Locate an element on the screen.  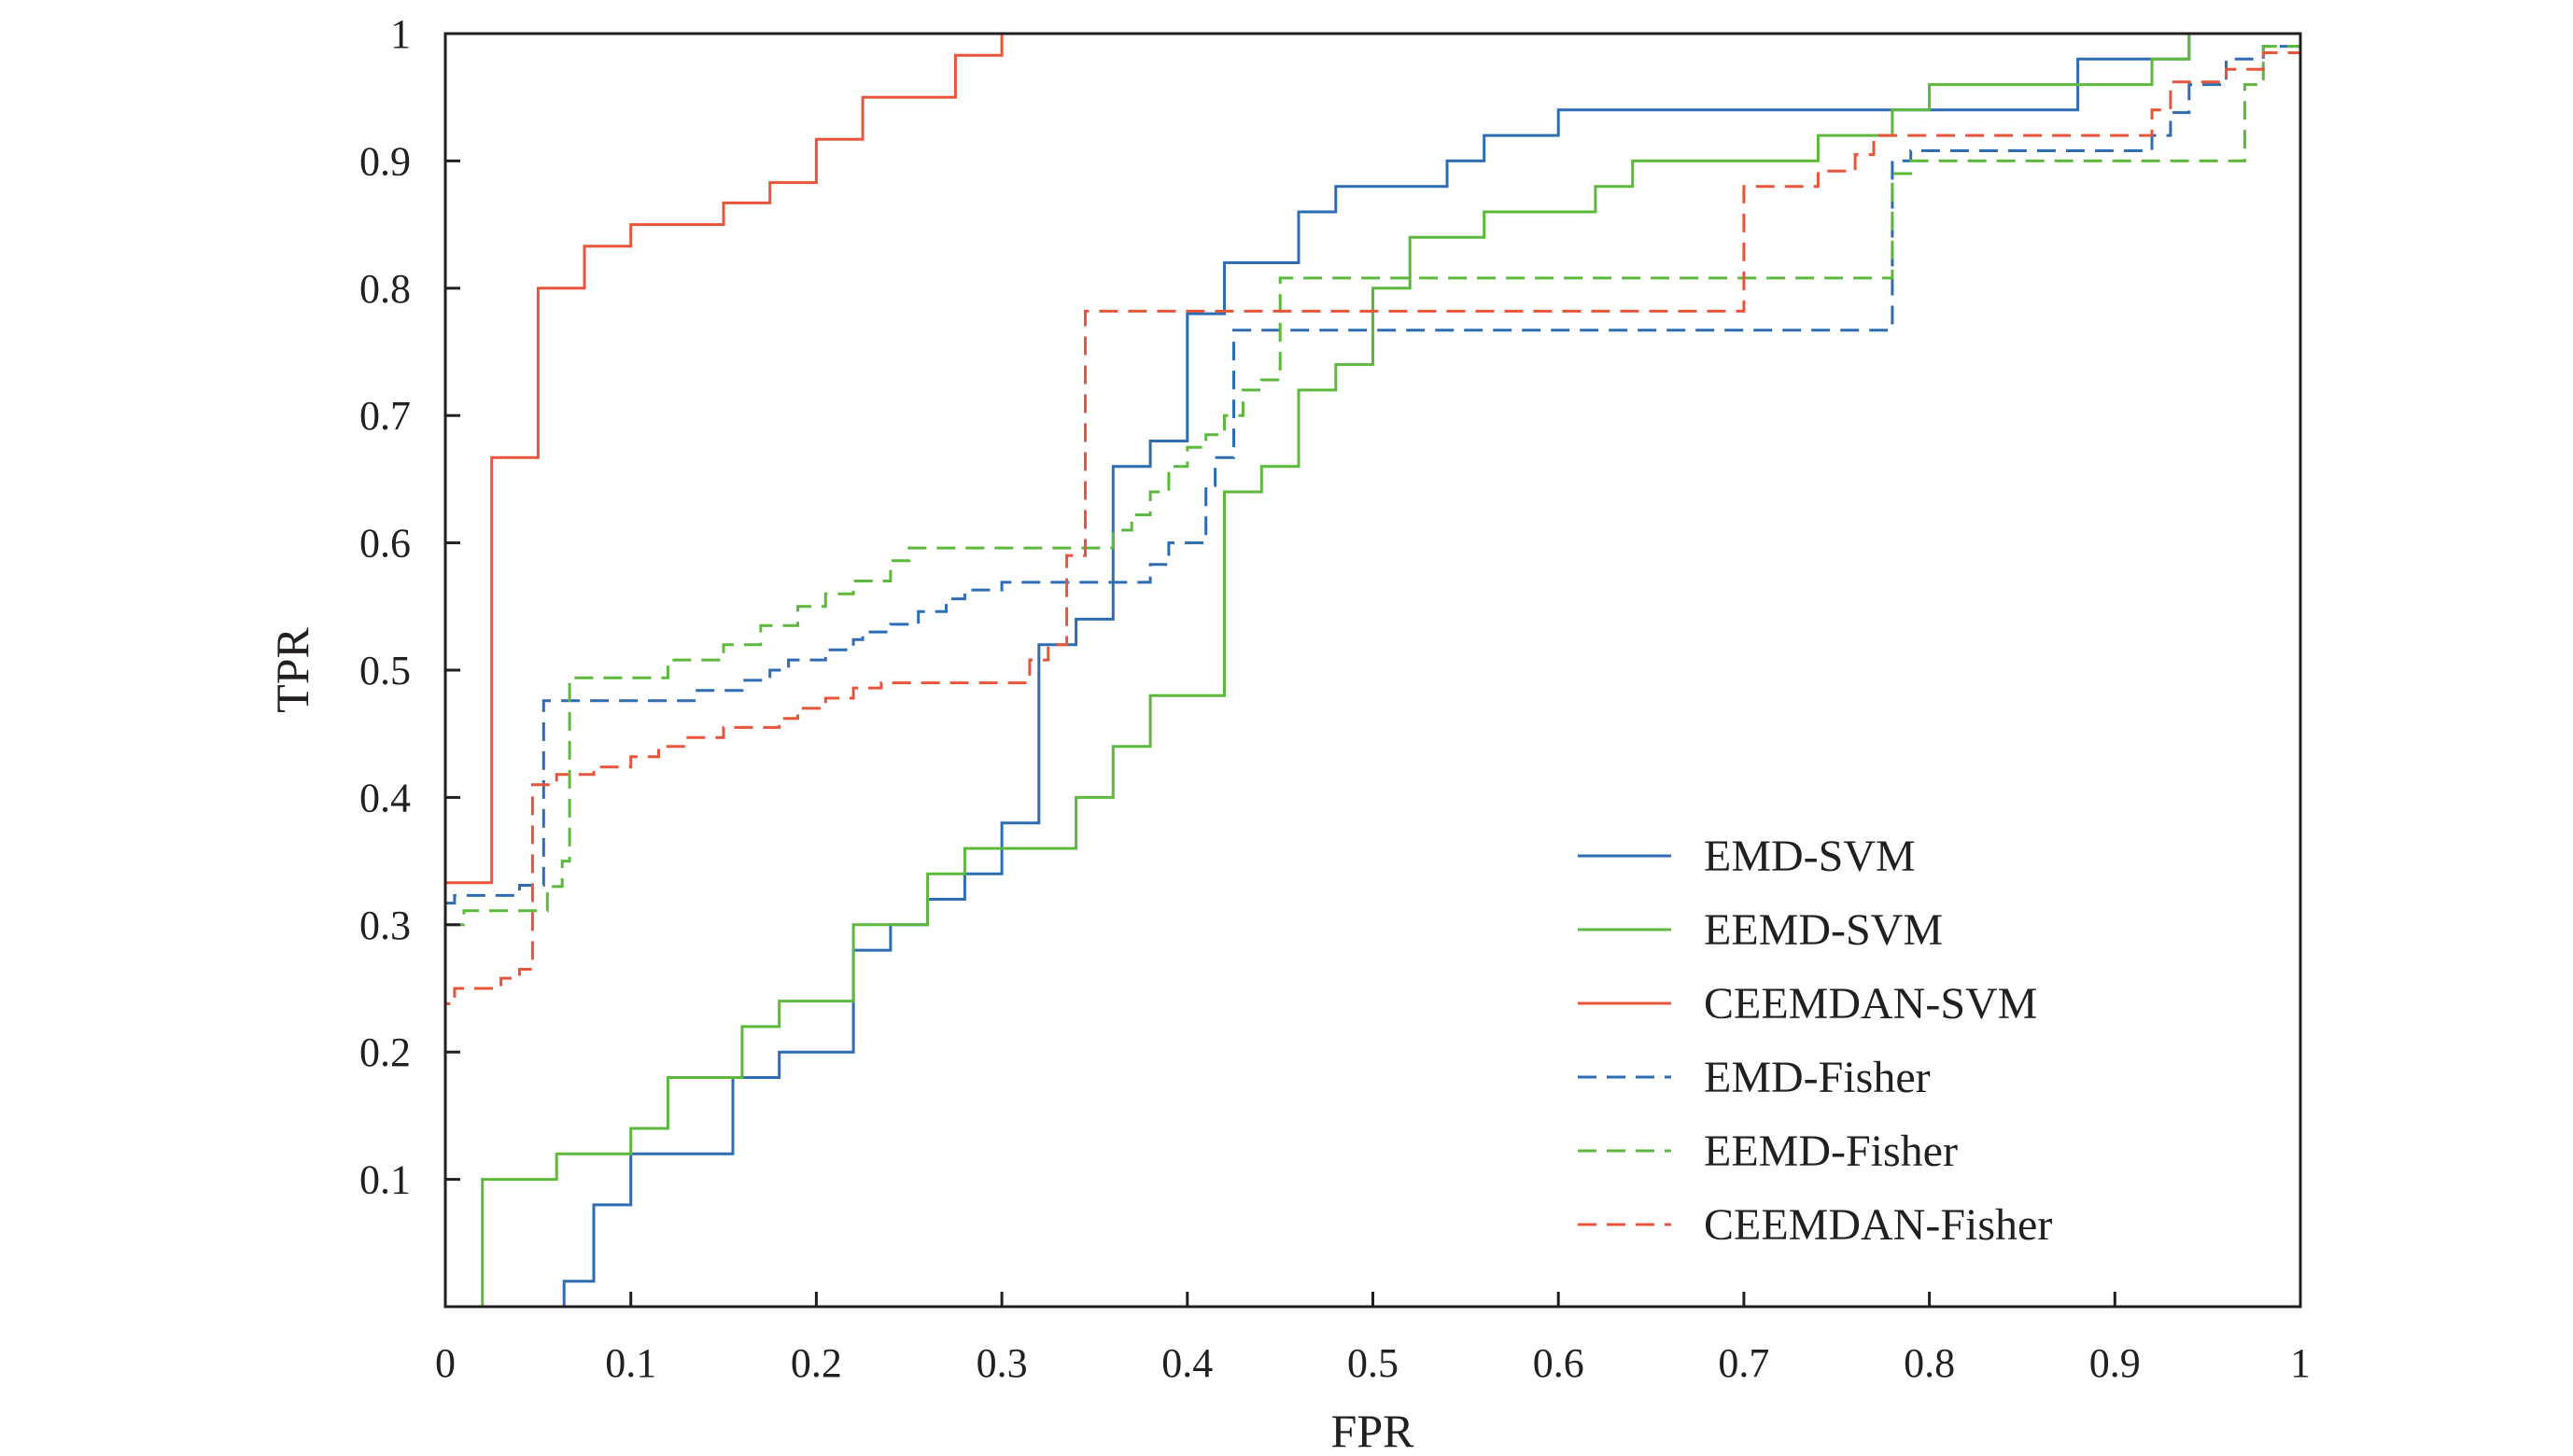
x-tick-label: 0.6 is located at coordinates (1558, 1363).